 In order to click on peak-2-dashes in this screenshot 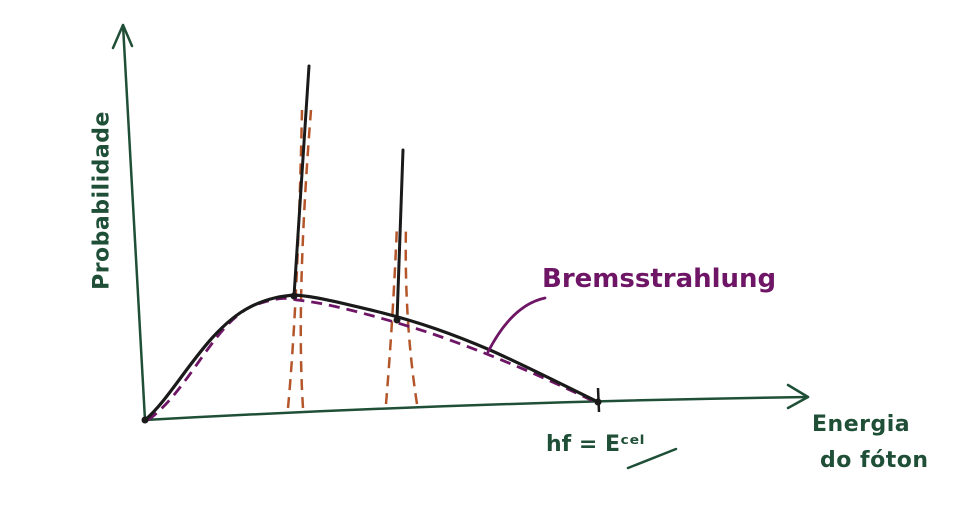, I will do `click(401, 314)`.